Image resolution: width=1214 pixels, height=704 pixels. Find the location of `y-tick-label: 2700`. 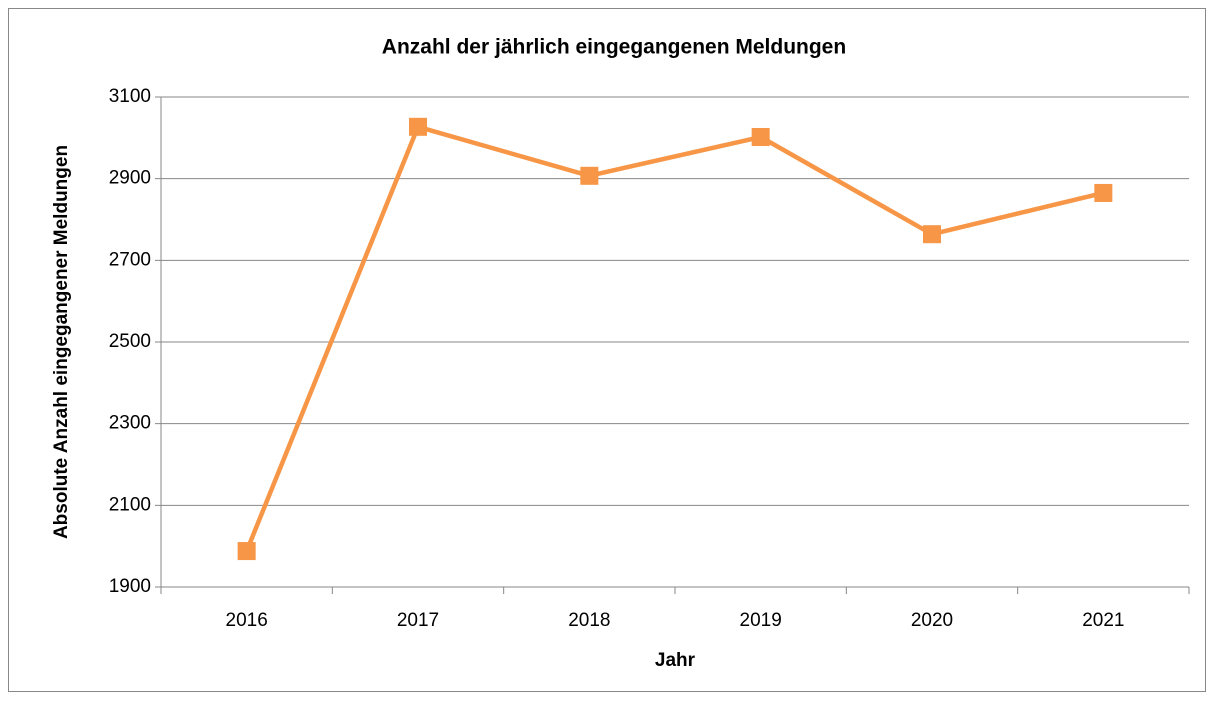

y-tick-label: 2700 is located at coordinates (130, 259).